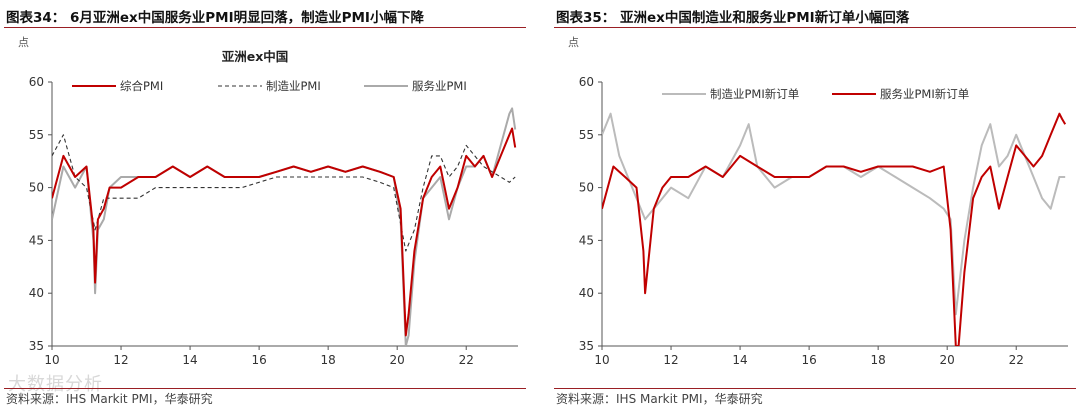  What do you see at coordinates (754, 94) in the screenshot?
I see `legend-label-0: 制造业PMI新订单` at bounding box center [754, 94].